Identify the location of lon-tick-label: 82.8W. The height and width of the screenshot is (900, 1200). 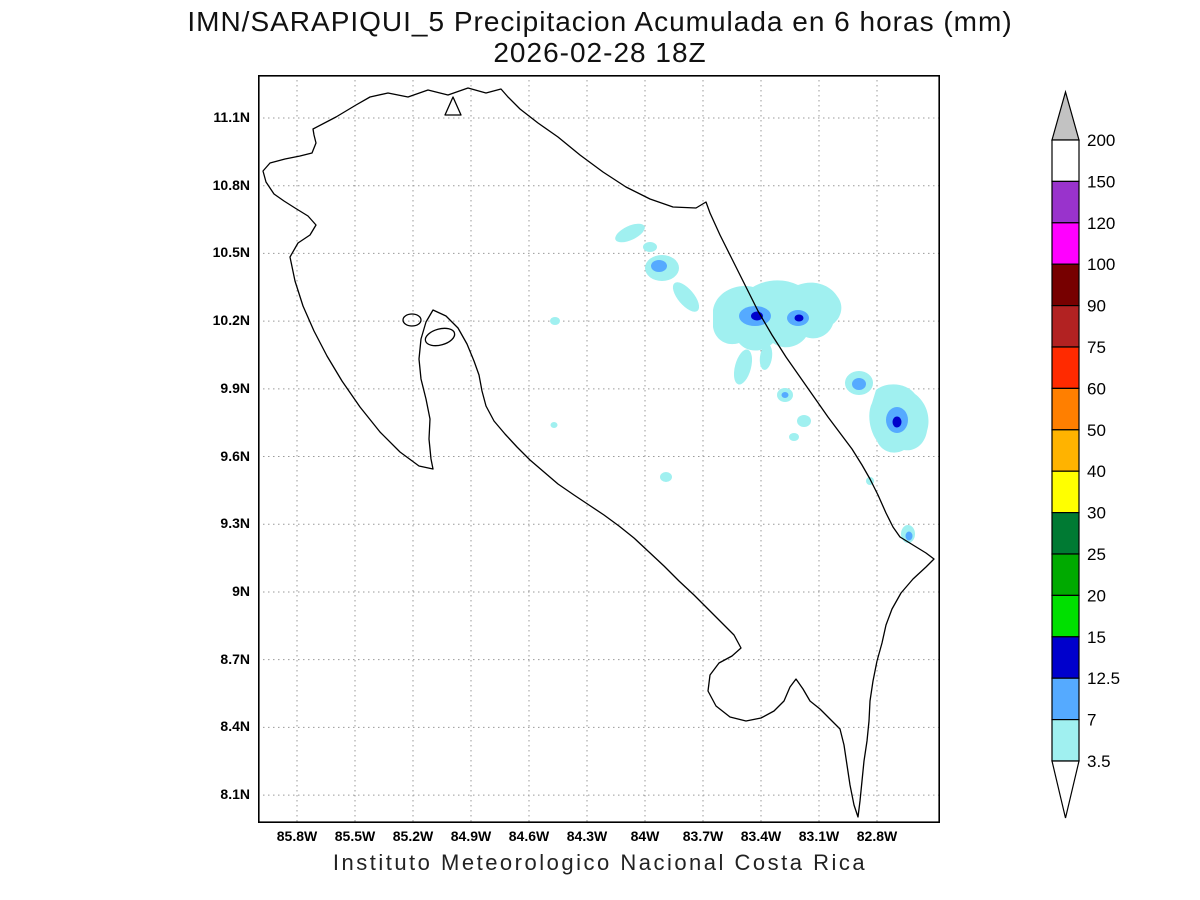
(877, 836).